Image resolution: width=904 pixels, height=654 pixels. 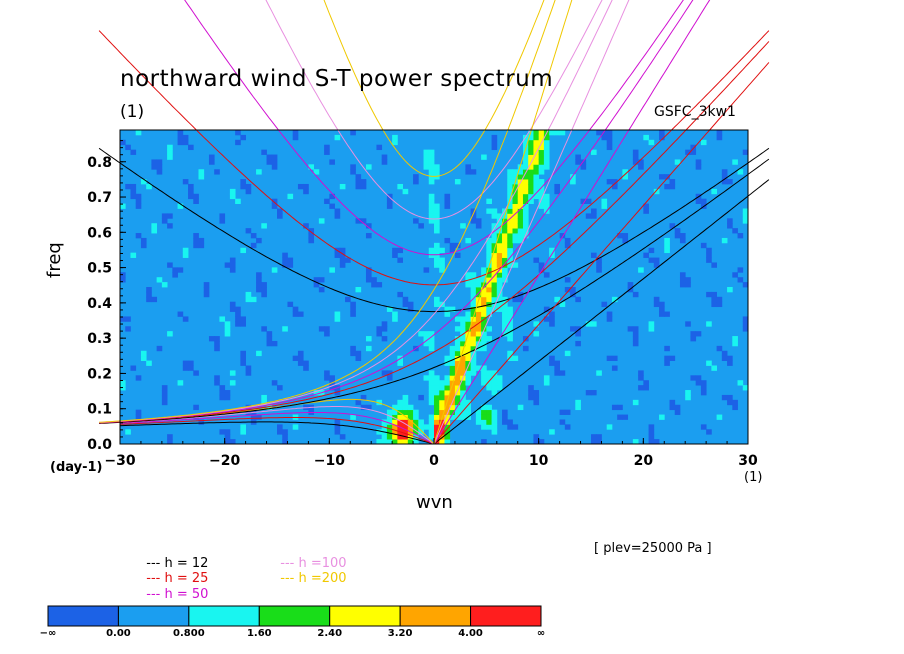 I want to click on colorbar-level-label: 2.40, so click(x=330, y=633).